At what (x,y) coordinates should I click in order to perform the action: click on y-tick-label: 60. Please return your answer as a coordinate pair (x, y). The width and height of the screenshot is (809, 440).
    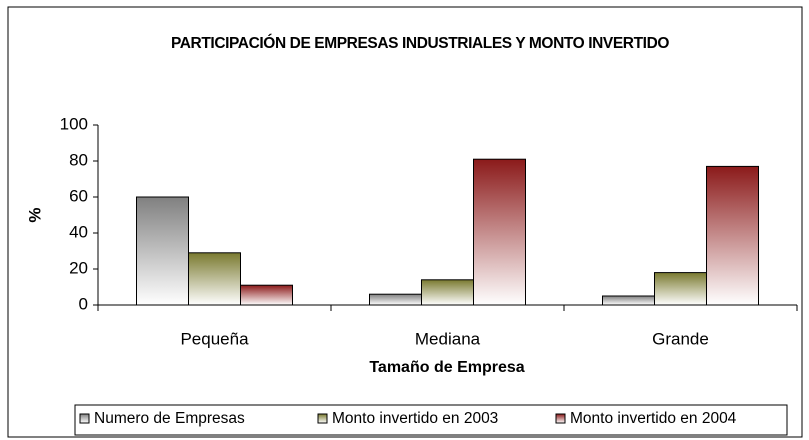
    Looking at the image, I should click on (78, 195).